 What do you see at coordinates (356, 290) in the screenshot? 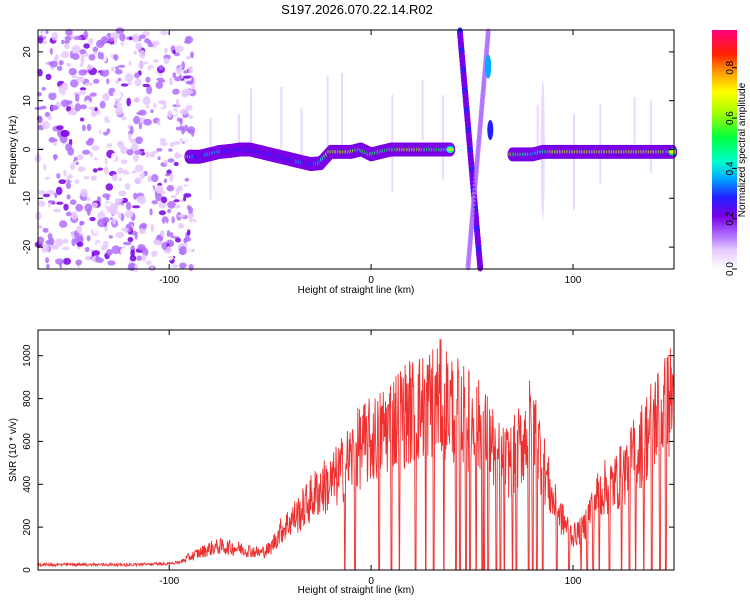
I see `spectrogram-xlabel: Height of straight line (km)` at bounding box center [356, 290].